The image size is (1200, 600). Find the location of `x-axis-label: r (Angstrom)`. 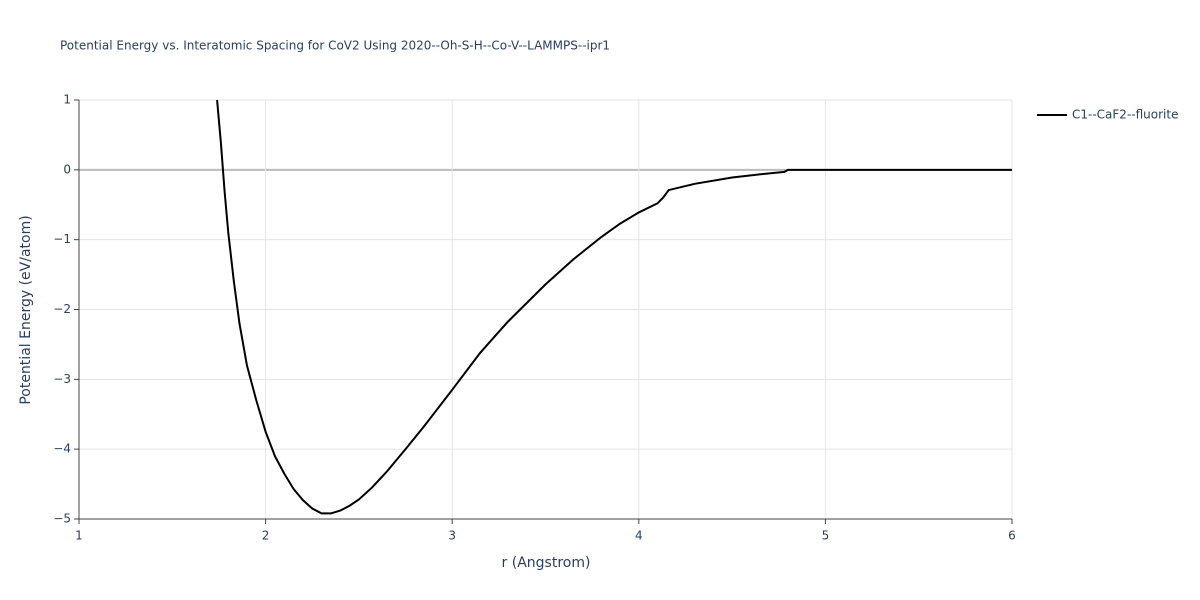

x-axis-label: r (Angstrom) is located at coordinates (546, 563).